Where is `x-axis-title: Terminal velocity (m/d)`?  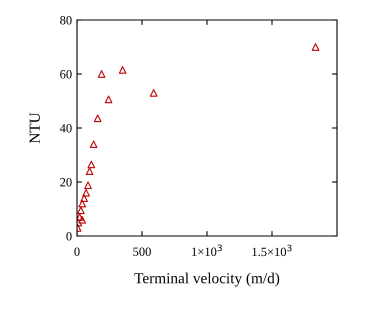
x-axis-title: Terminal velocity (m/d) is located at coordinates (207, 279).